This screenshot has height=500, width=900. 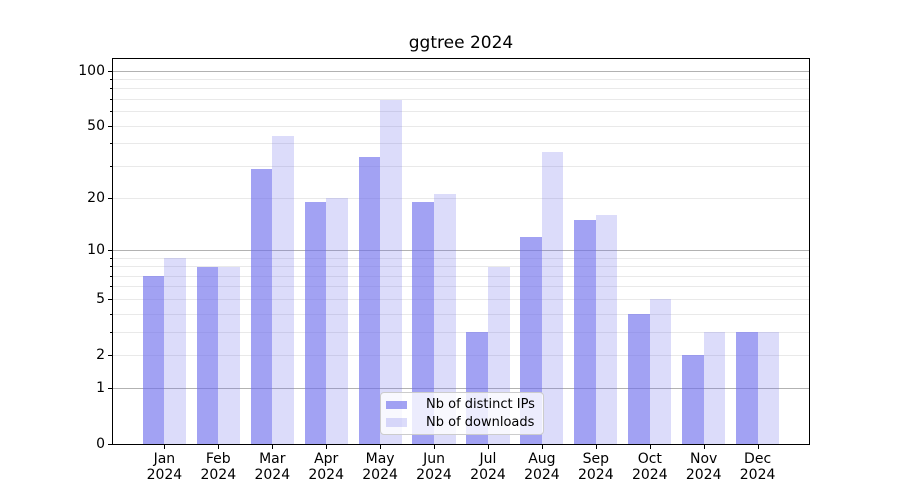 I want to click on bar-distinct-ips-apr, so click(x=315, y=322).